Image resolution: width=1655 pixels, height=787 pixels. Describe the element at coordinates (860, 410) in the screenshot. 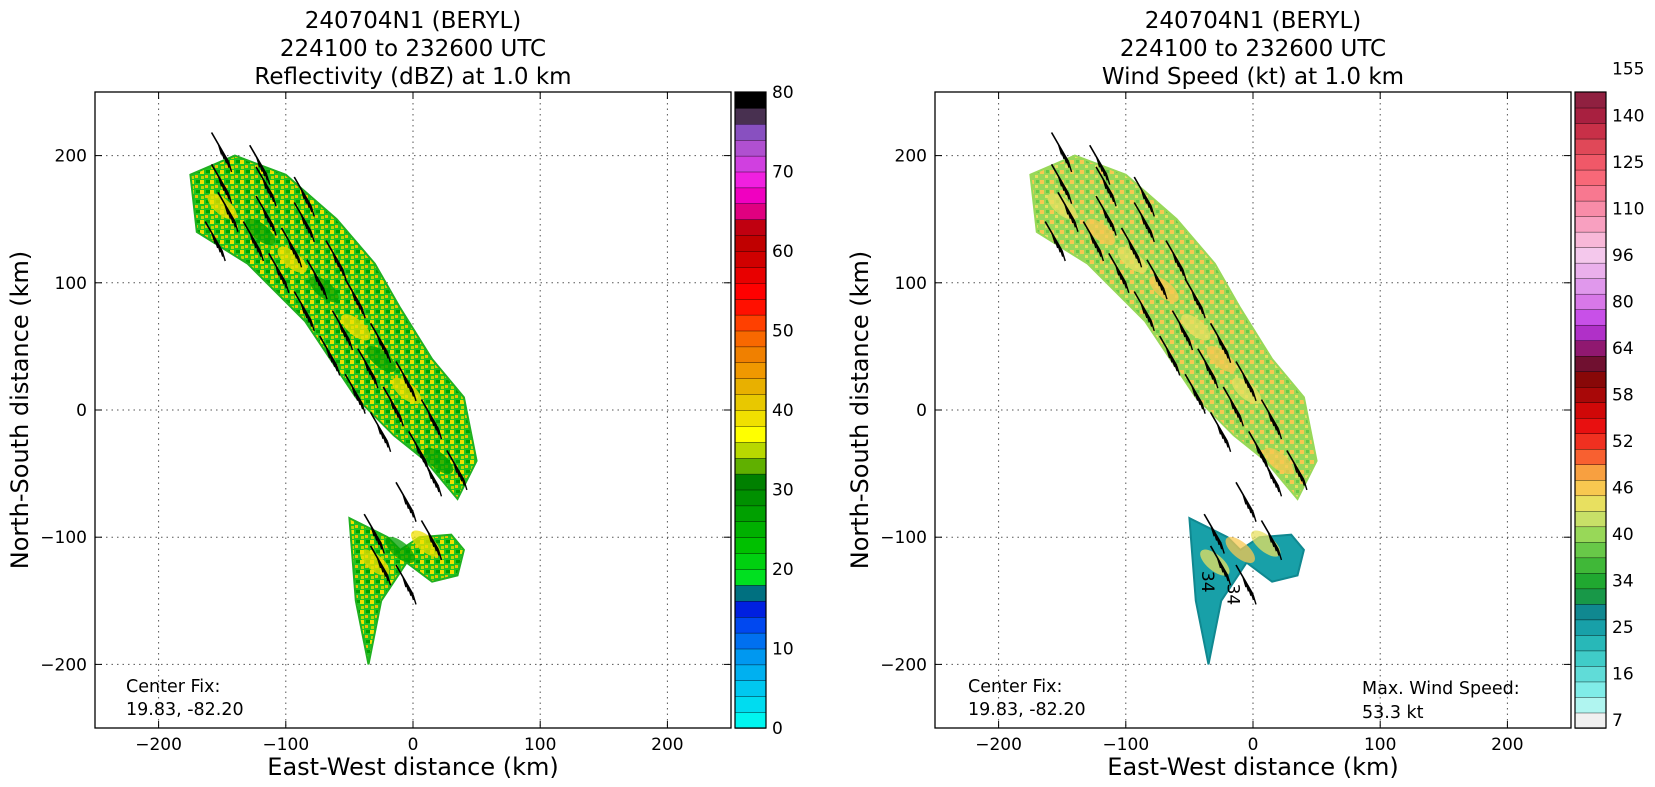

I see `y-axis-label: North-South distance (km)` at that location.